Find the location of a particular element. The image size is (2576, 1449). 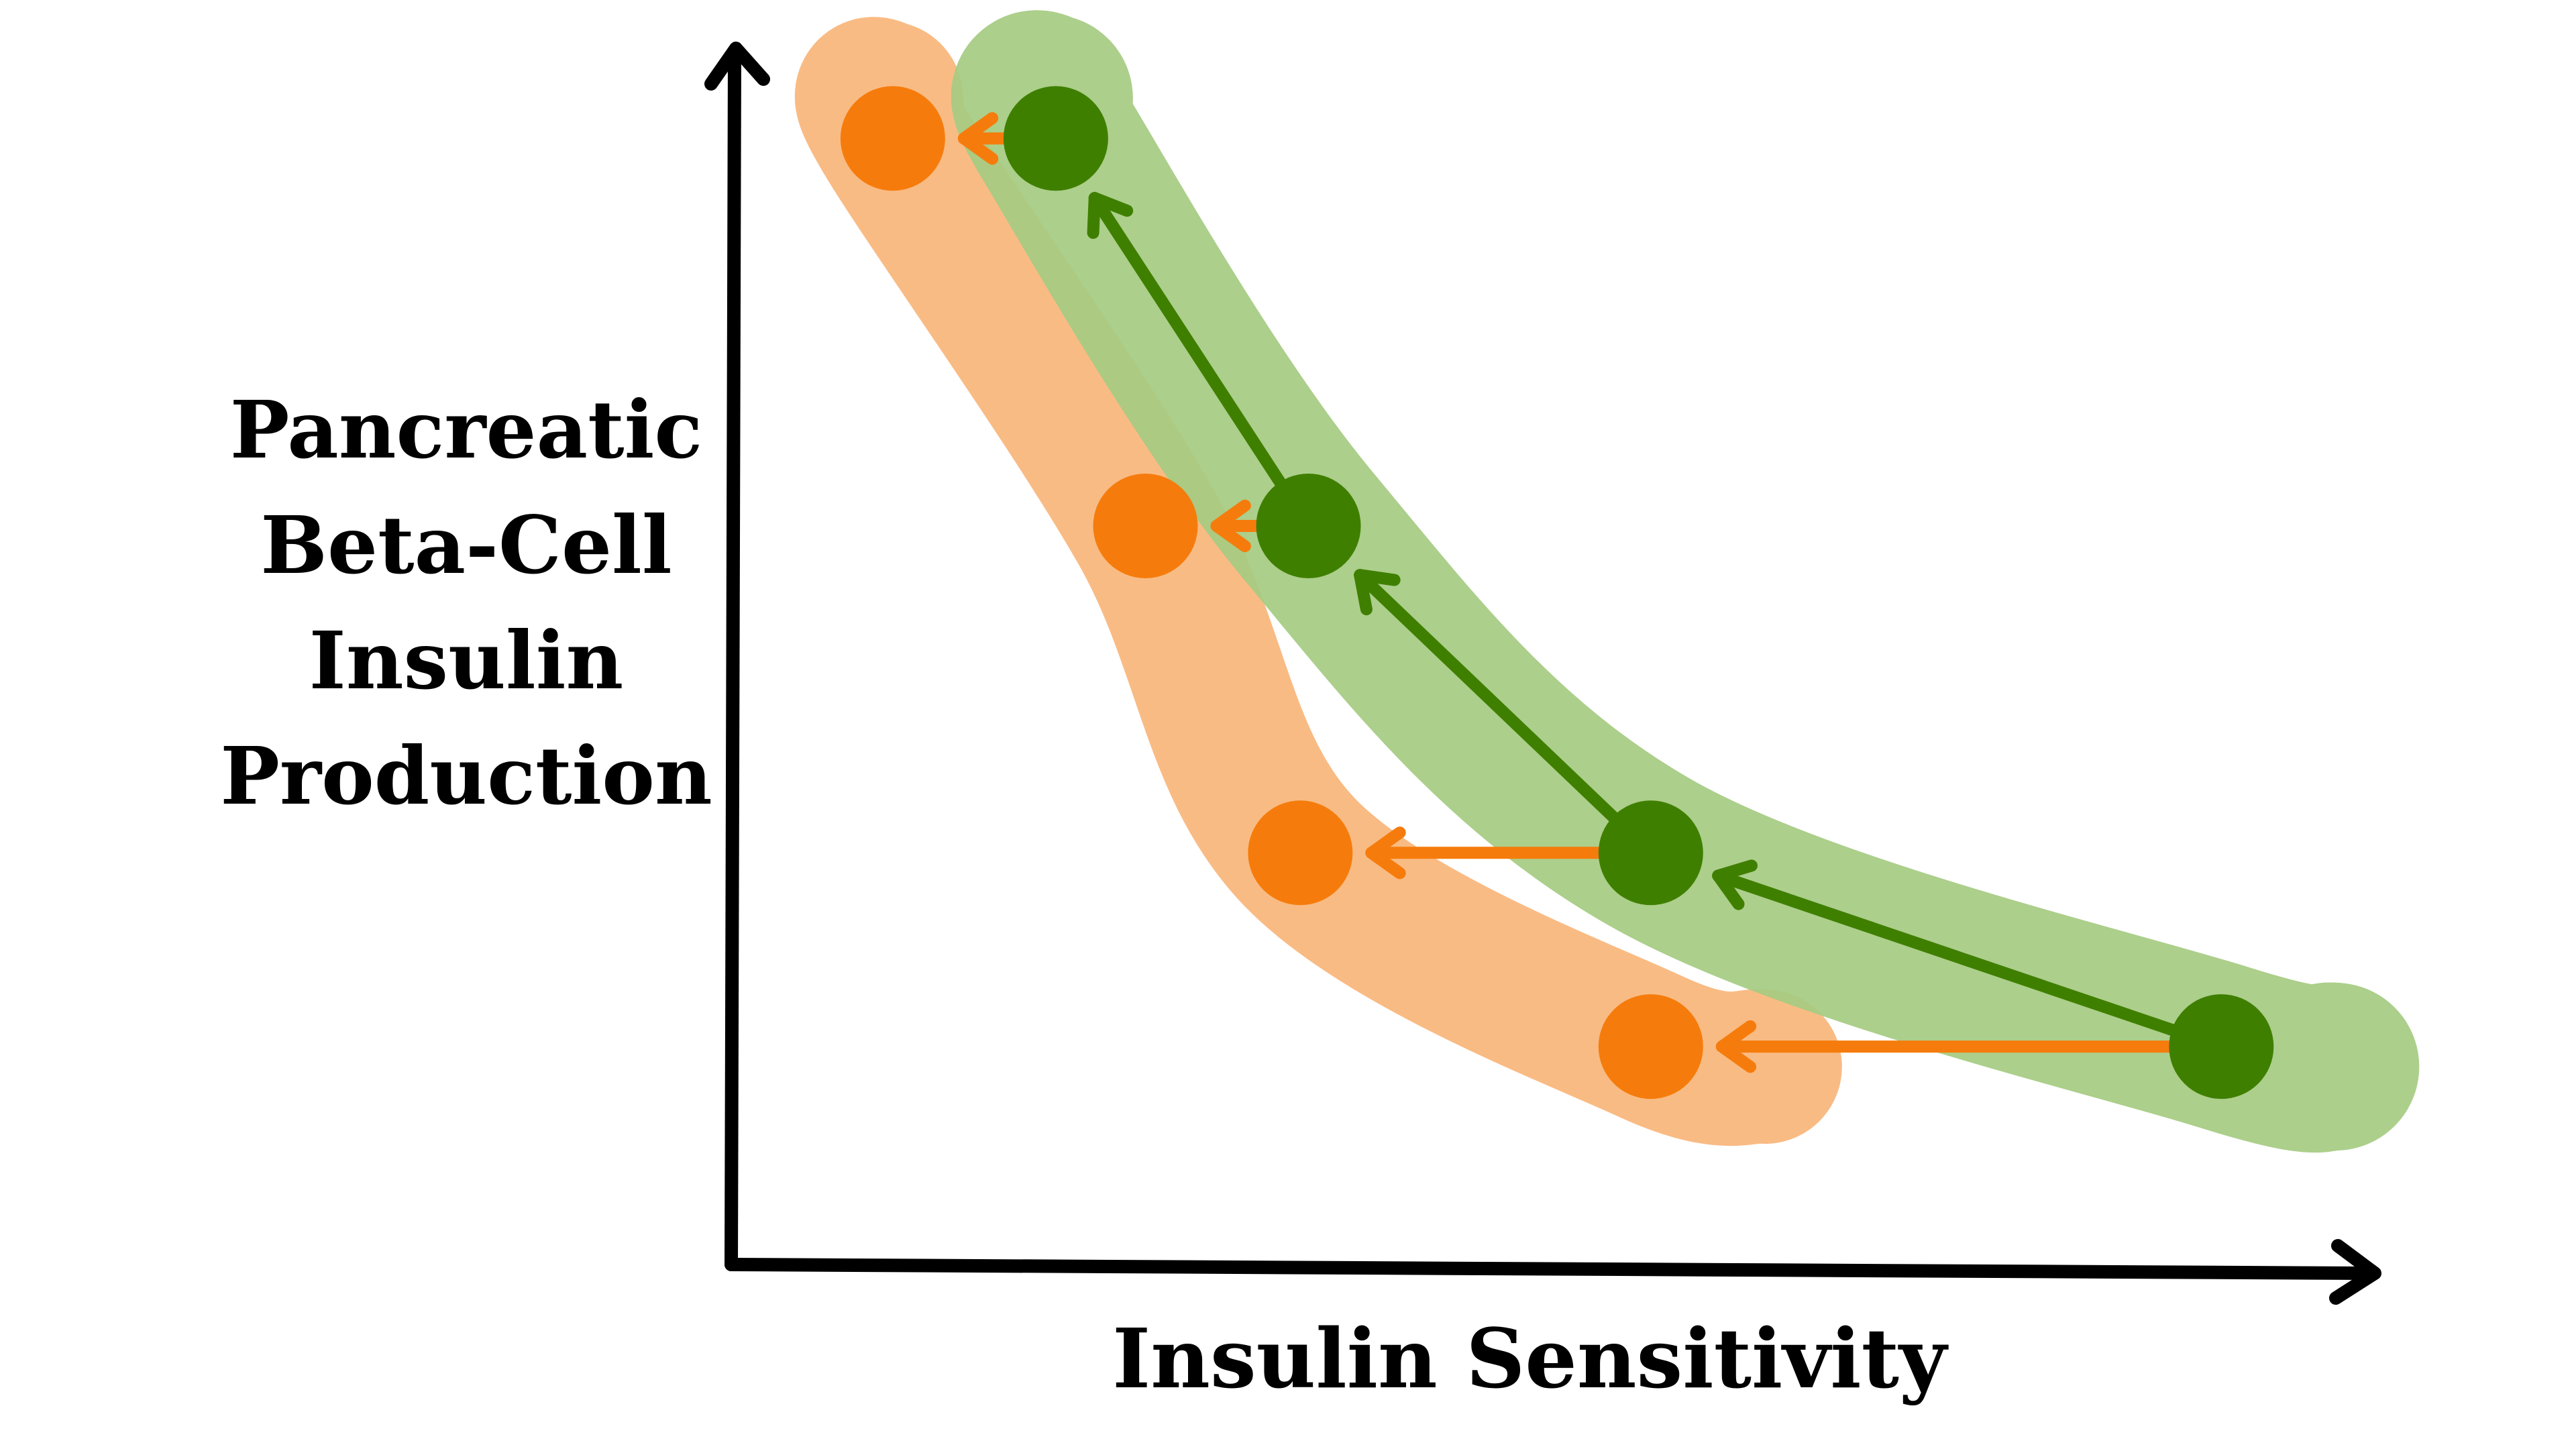

y-axis-arrowhead is located at coordinates (737, 66).